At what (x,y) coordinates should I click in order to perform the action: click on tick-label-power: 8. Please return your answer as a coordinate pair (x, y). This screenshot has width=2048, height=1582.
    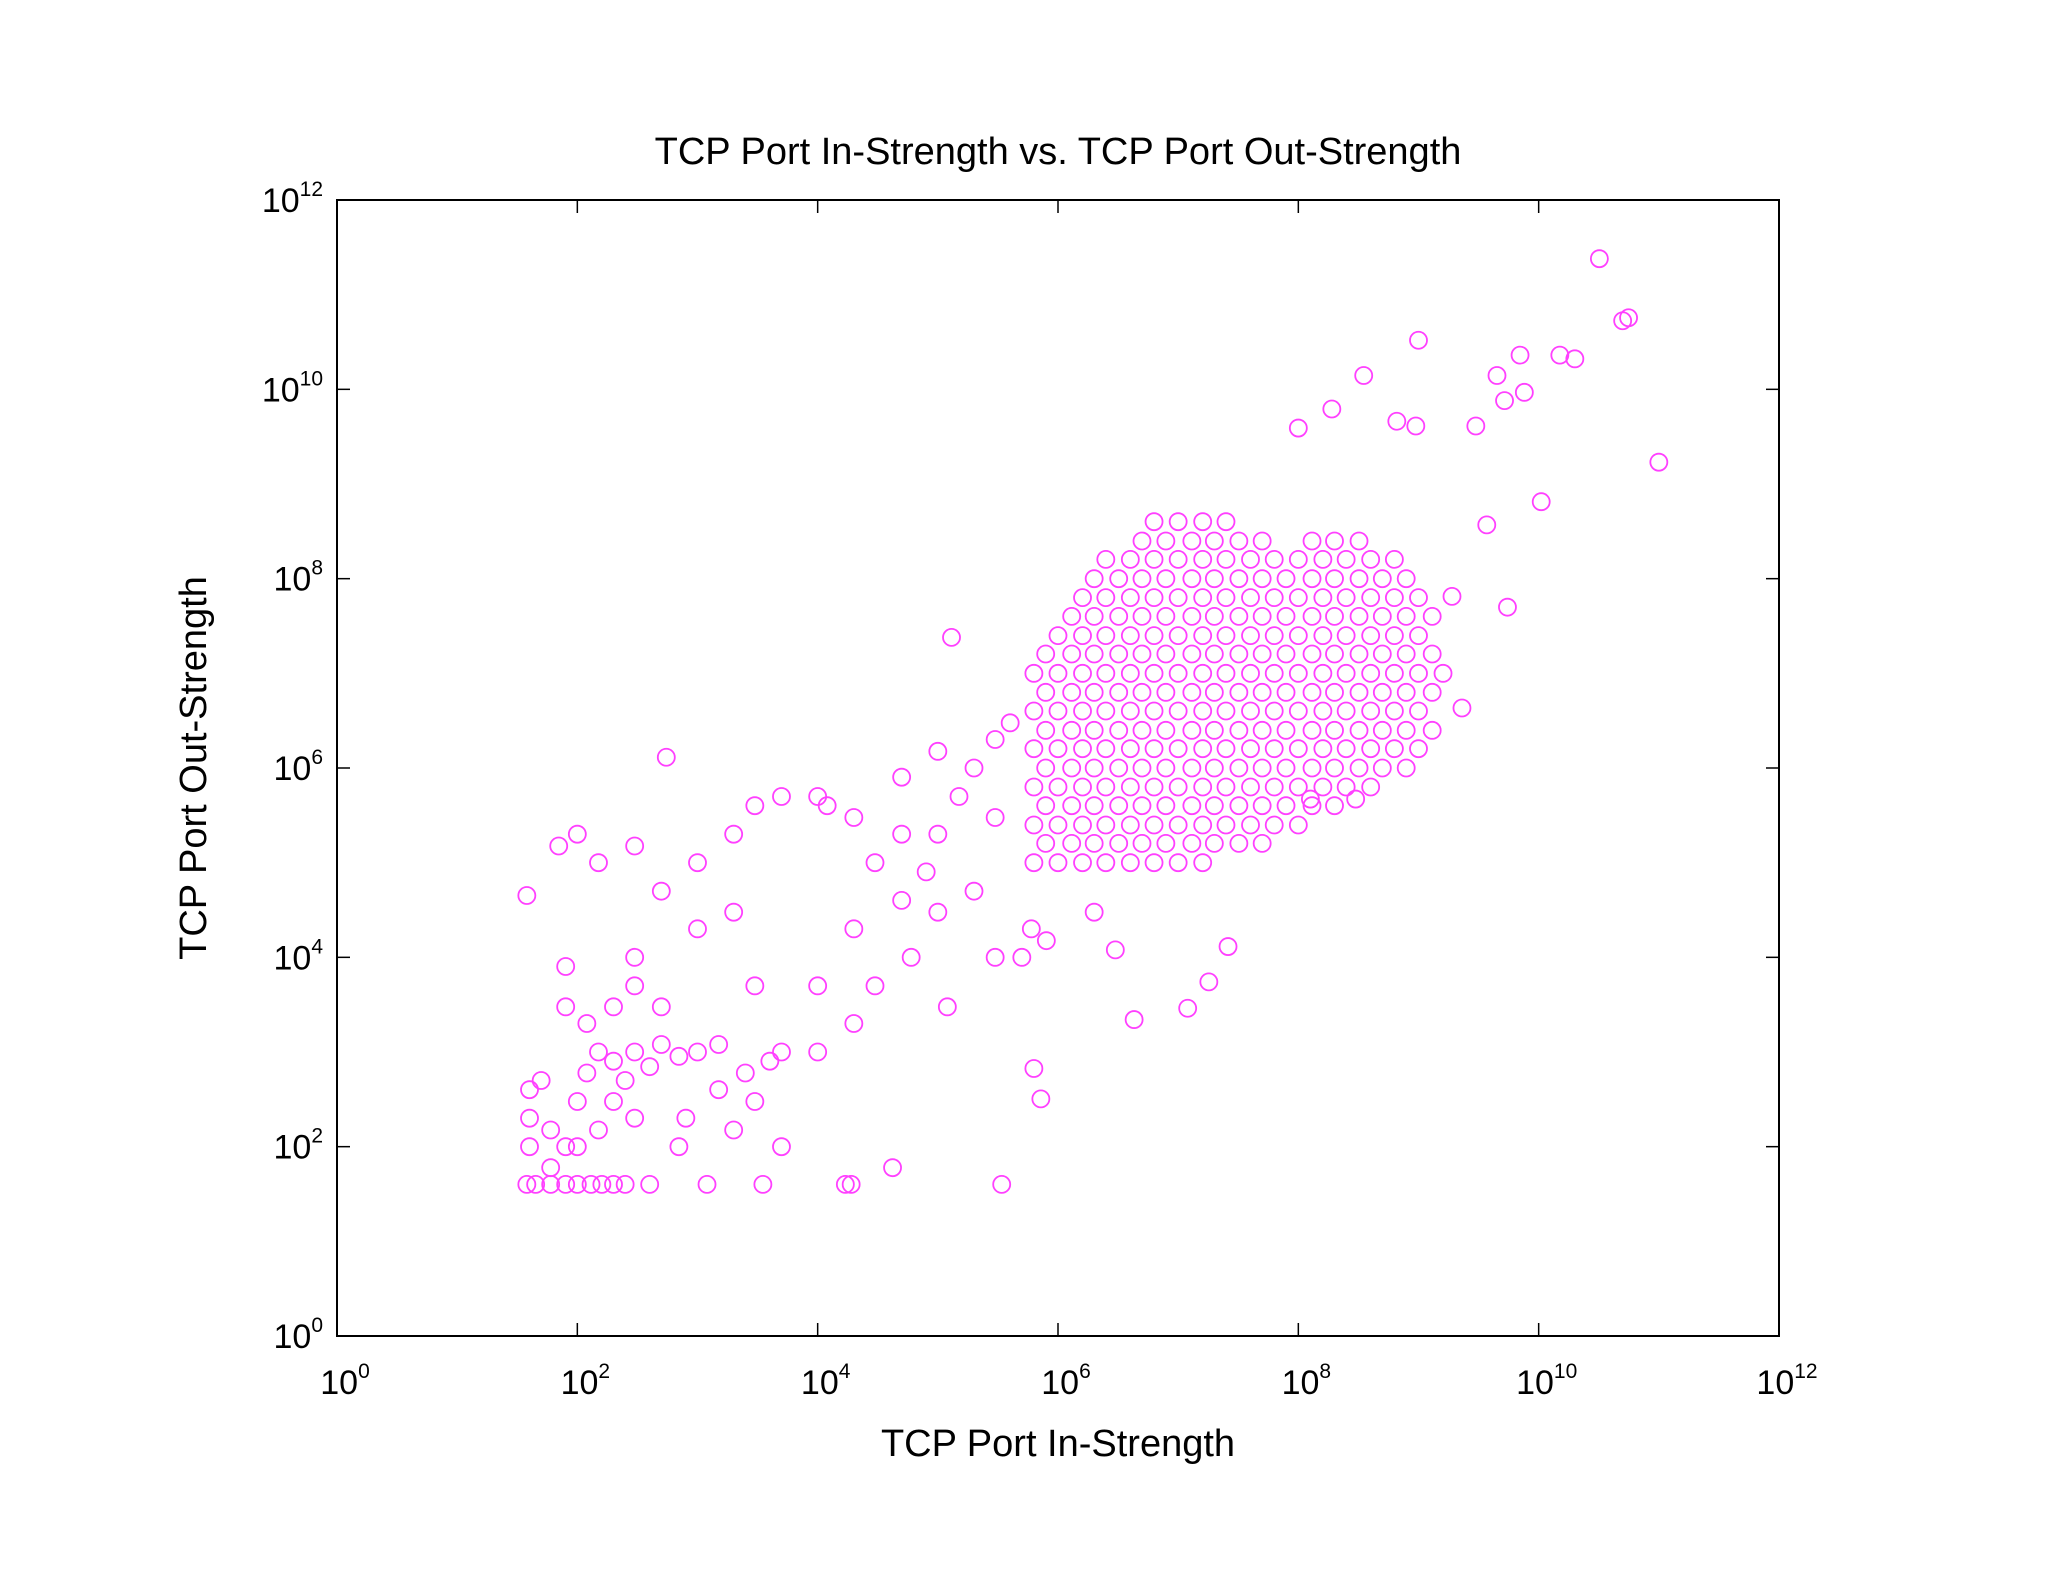
    Looking at the image, I should click on (317, 568).